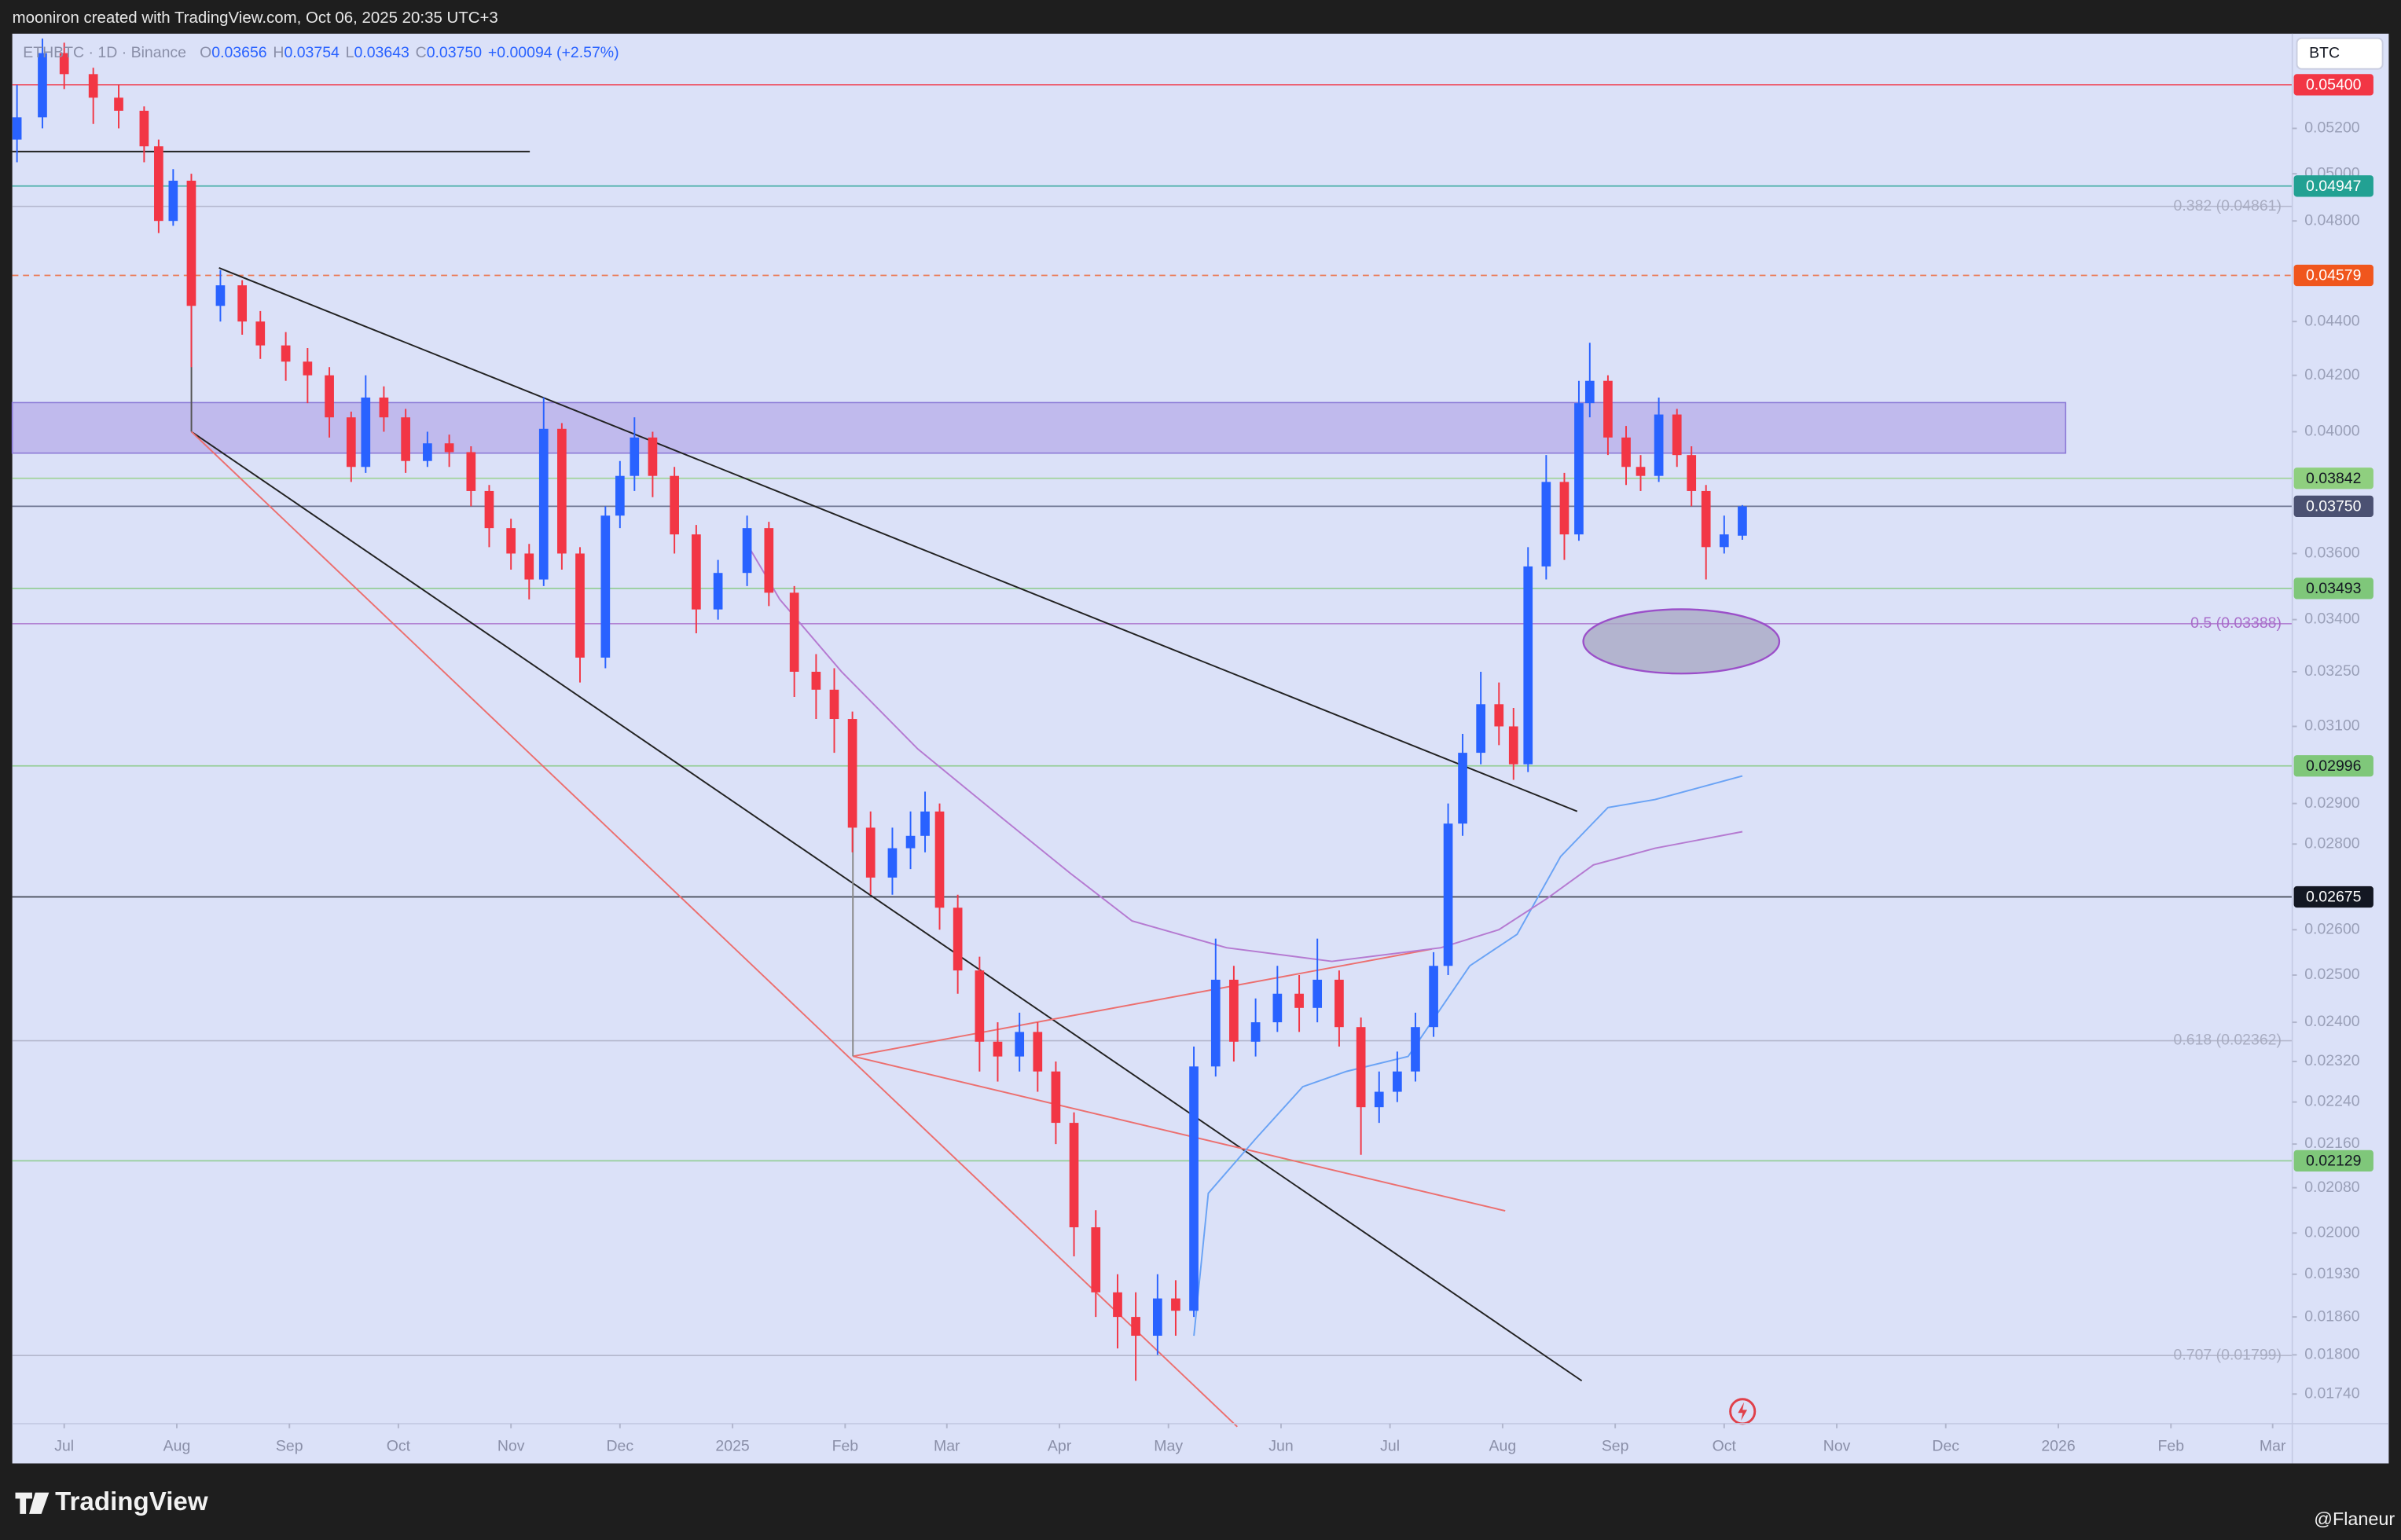 This screenshot has width=2401, height=1540. Describe the element at coordinates (2325, 52) in the screenshot. I see `currency-label: BTC` at that location.